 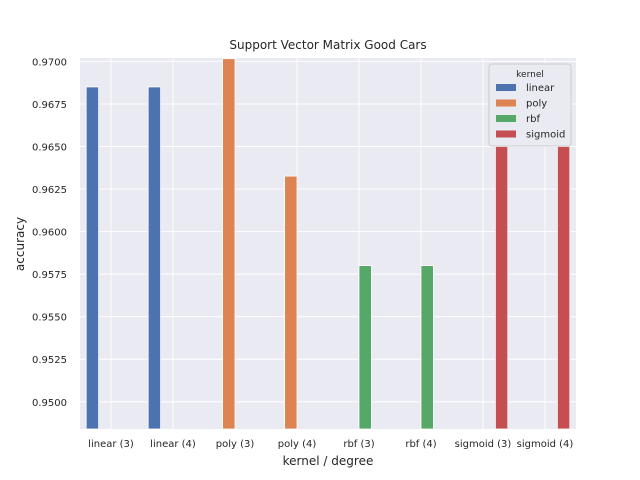 I want to click on x-tick-label: poly (3), so click(x=235, y=444).